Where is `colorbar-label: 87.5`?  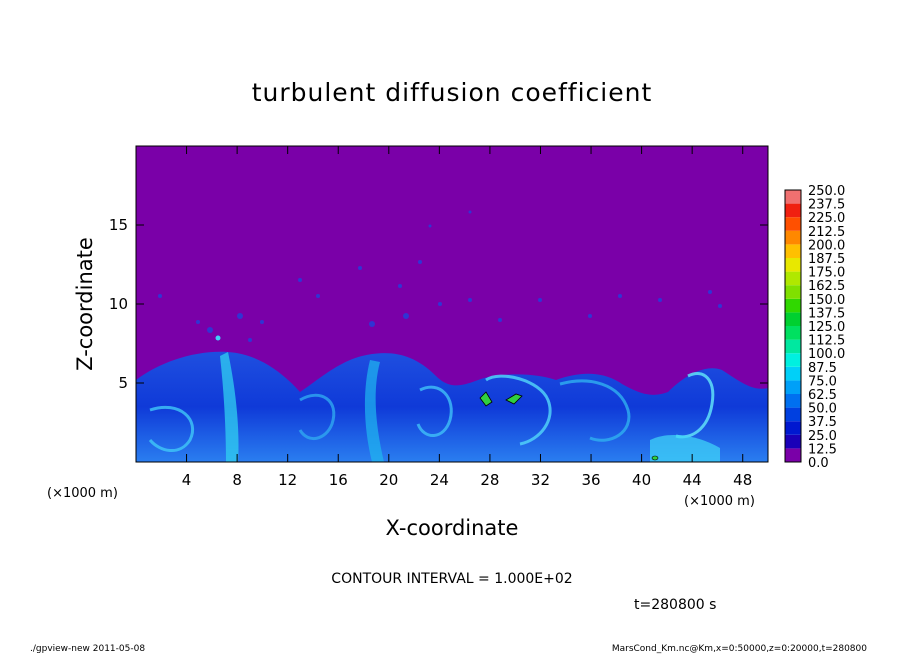 colorbar-label: 87.5 is located at coordinates (822, 368).